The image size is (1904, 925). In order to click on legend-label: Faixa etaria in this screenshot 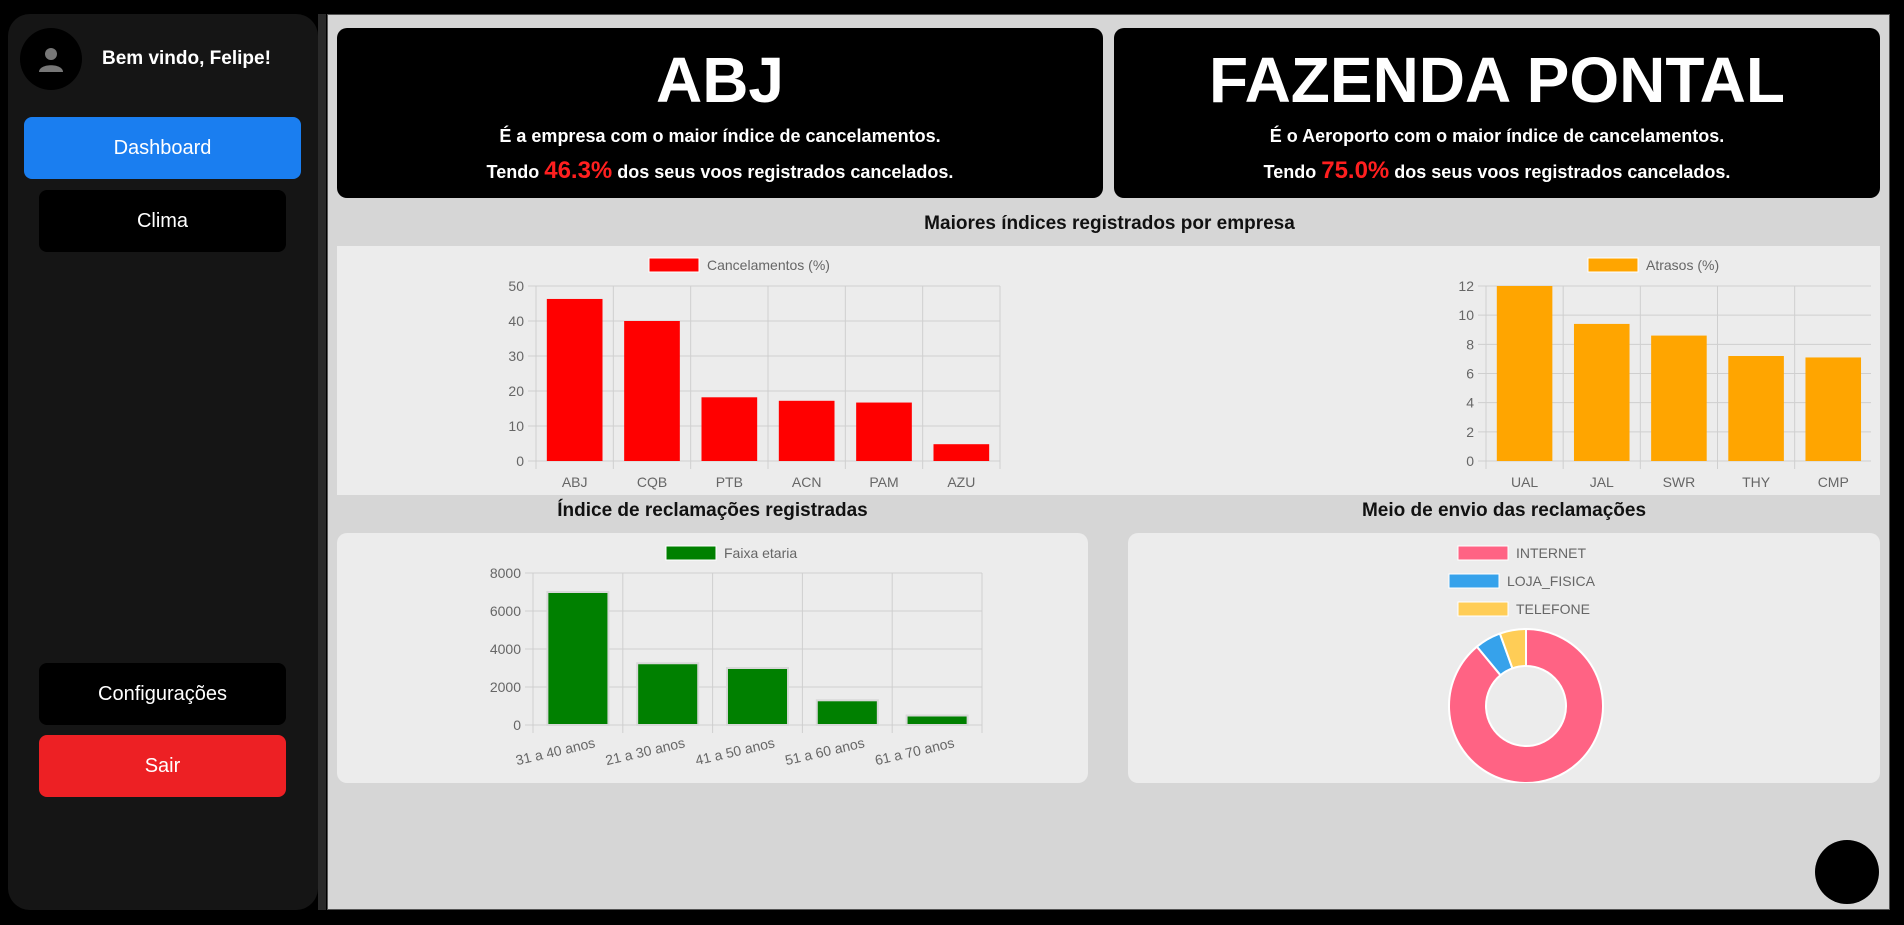, I will do `click(760, 553)`.